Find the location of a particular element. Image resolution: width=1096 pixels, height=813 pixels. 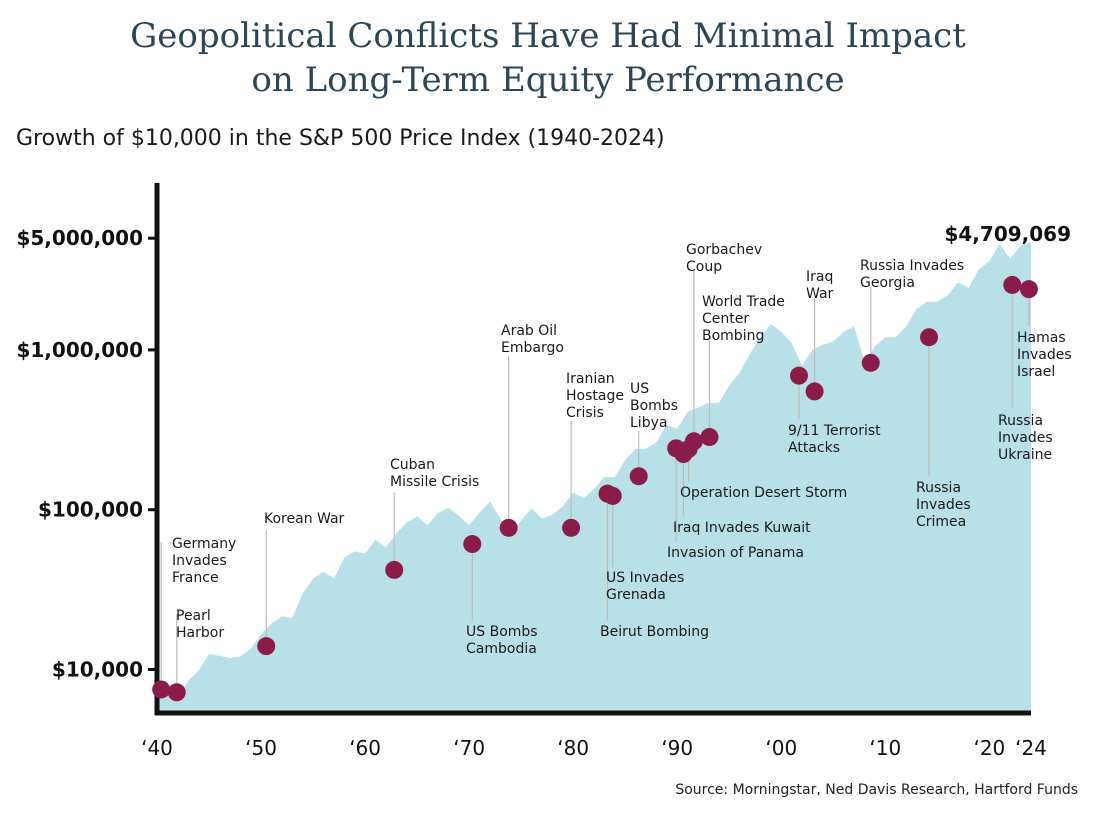

event-label: Beirut Bombing is located at coordinates (654, 632).